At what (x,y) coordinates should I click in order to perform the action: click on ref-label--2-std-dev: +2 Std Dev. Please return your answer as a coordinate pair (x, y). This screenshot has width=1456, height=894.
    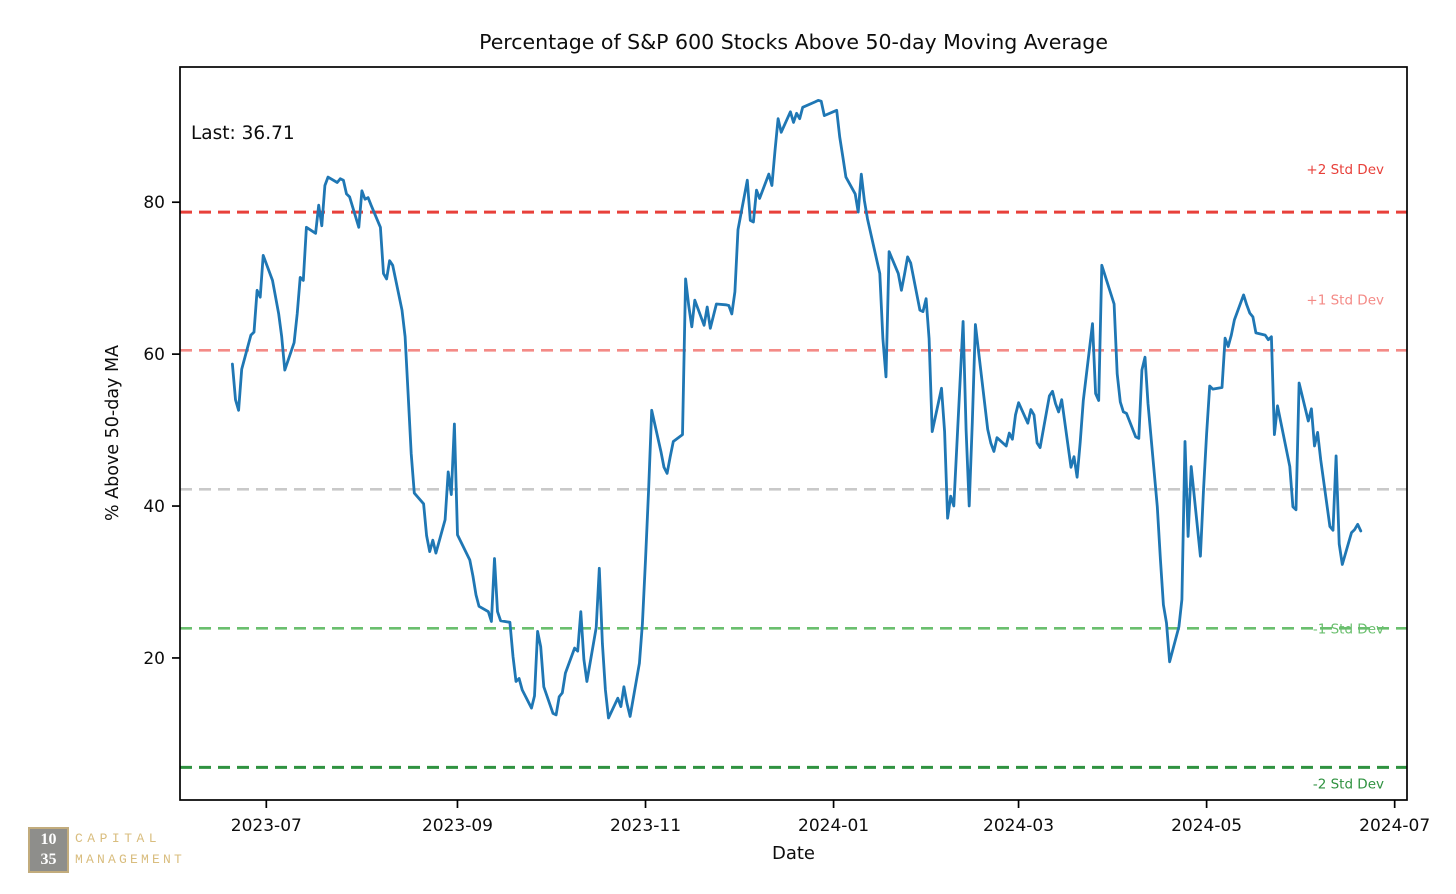
    Looking at the image, I should click on (1345, 170).